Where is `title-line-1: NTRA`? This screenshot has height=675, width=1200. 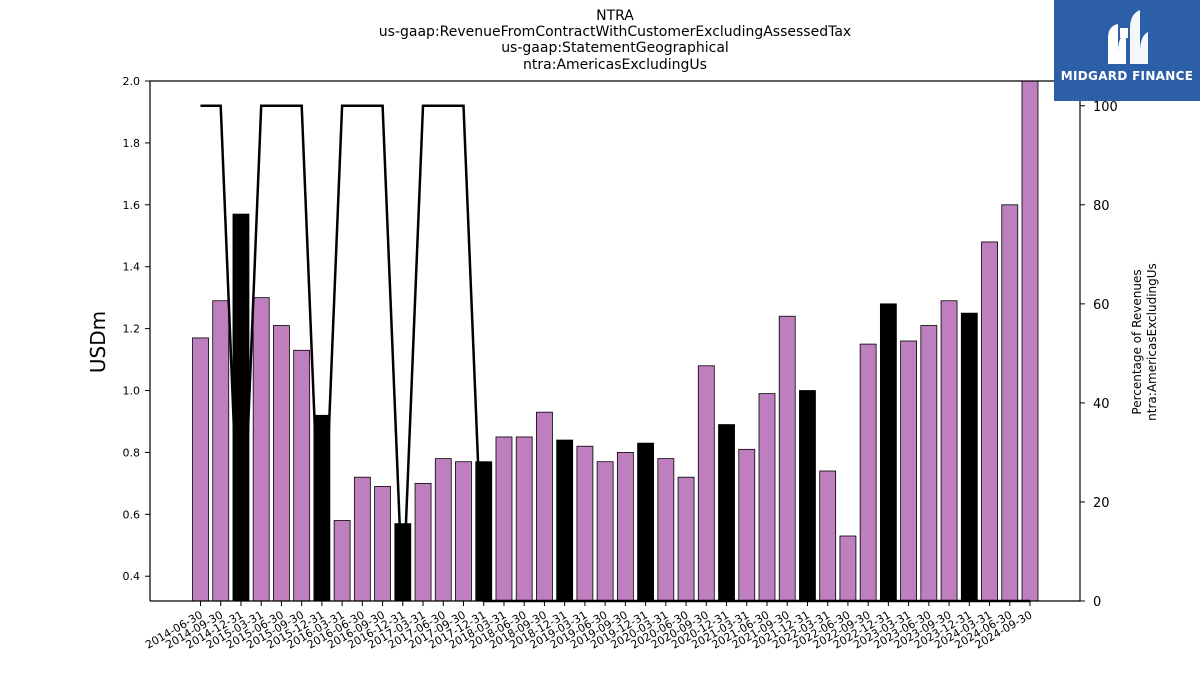 title-line-1: NTRA is located at coordinates (615, 16).